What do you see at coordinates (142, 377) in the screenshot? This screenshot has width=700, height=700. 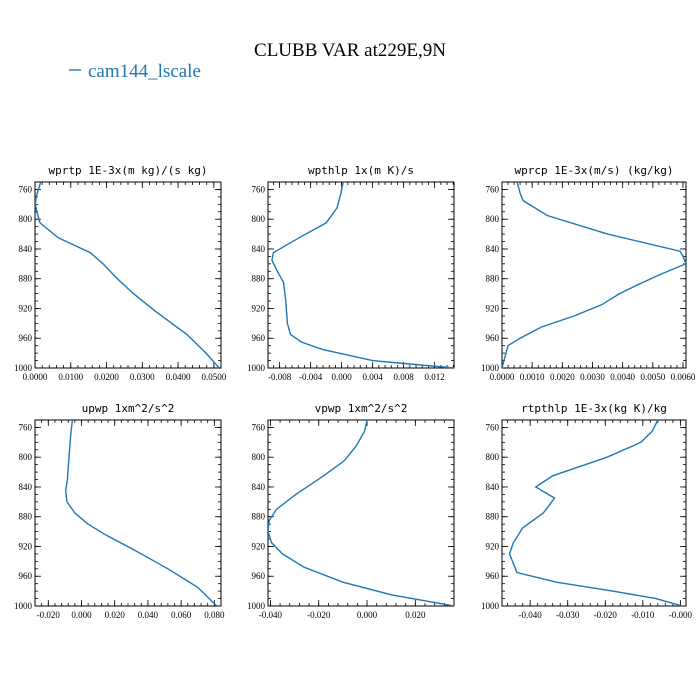 I see `x-tick-label: 0.0300` at bounding box center [142, 377].